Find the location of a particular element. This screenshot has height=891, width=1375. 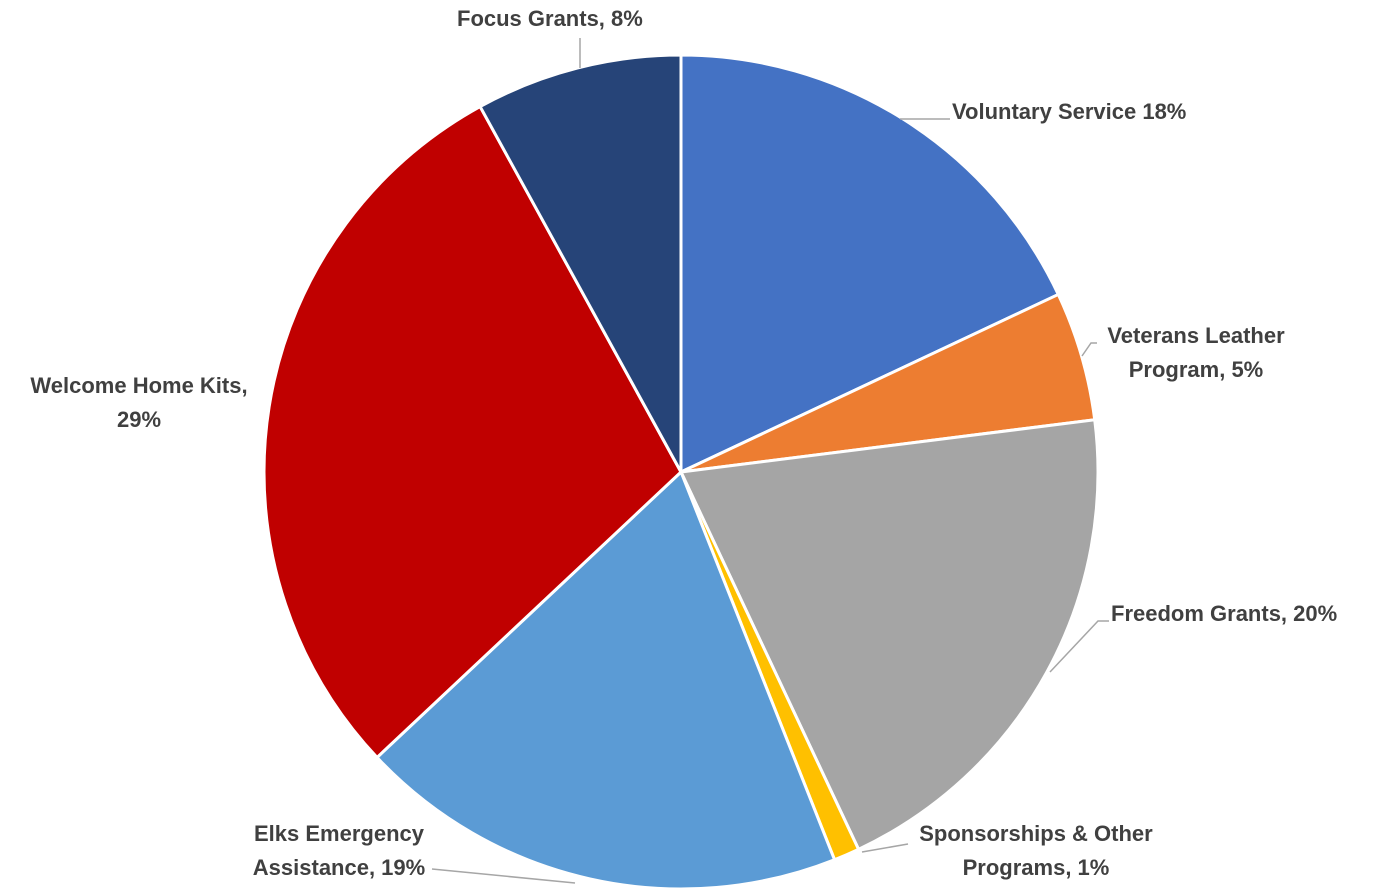

data-label-line: Elks Emergency is located at coordinates (339, 833).